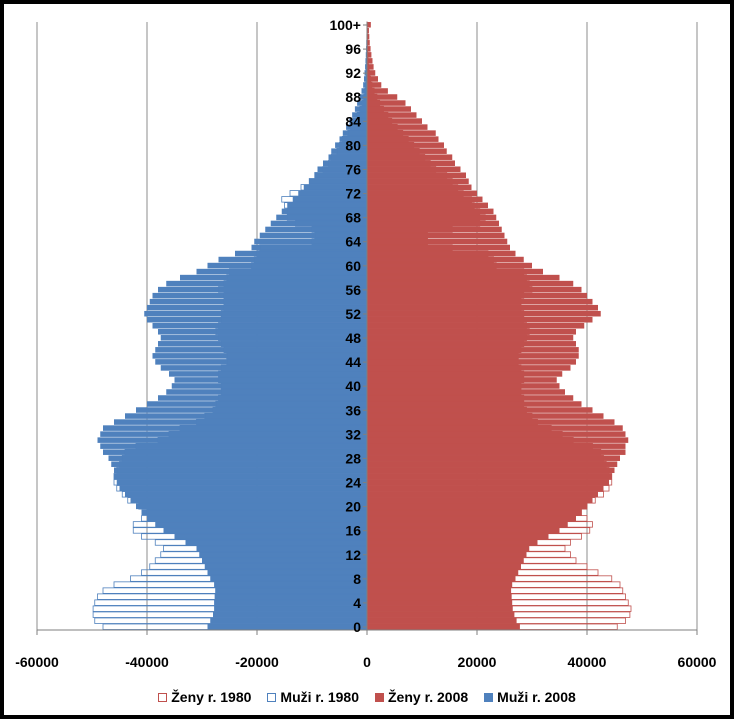  Describe the element at coordinates (392, 115) in the screenshot. I see `bar--eny-r-2008-age-85` at that location.